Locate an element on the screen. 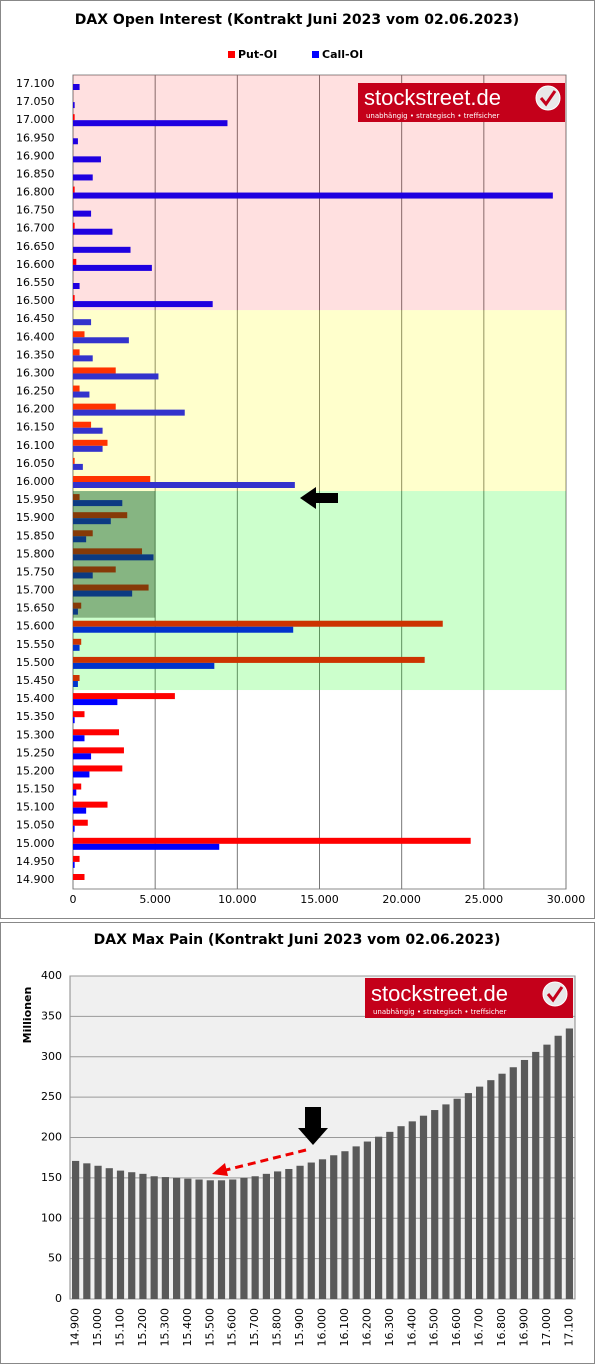 This screenshot has width=595, height=1364. y-tick-label: 15.200 is located at coordinates (35, 770).